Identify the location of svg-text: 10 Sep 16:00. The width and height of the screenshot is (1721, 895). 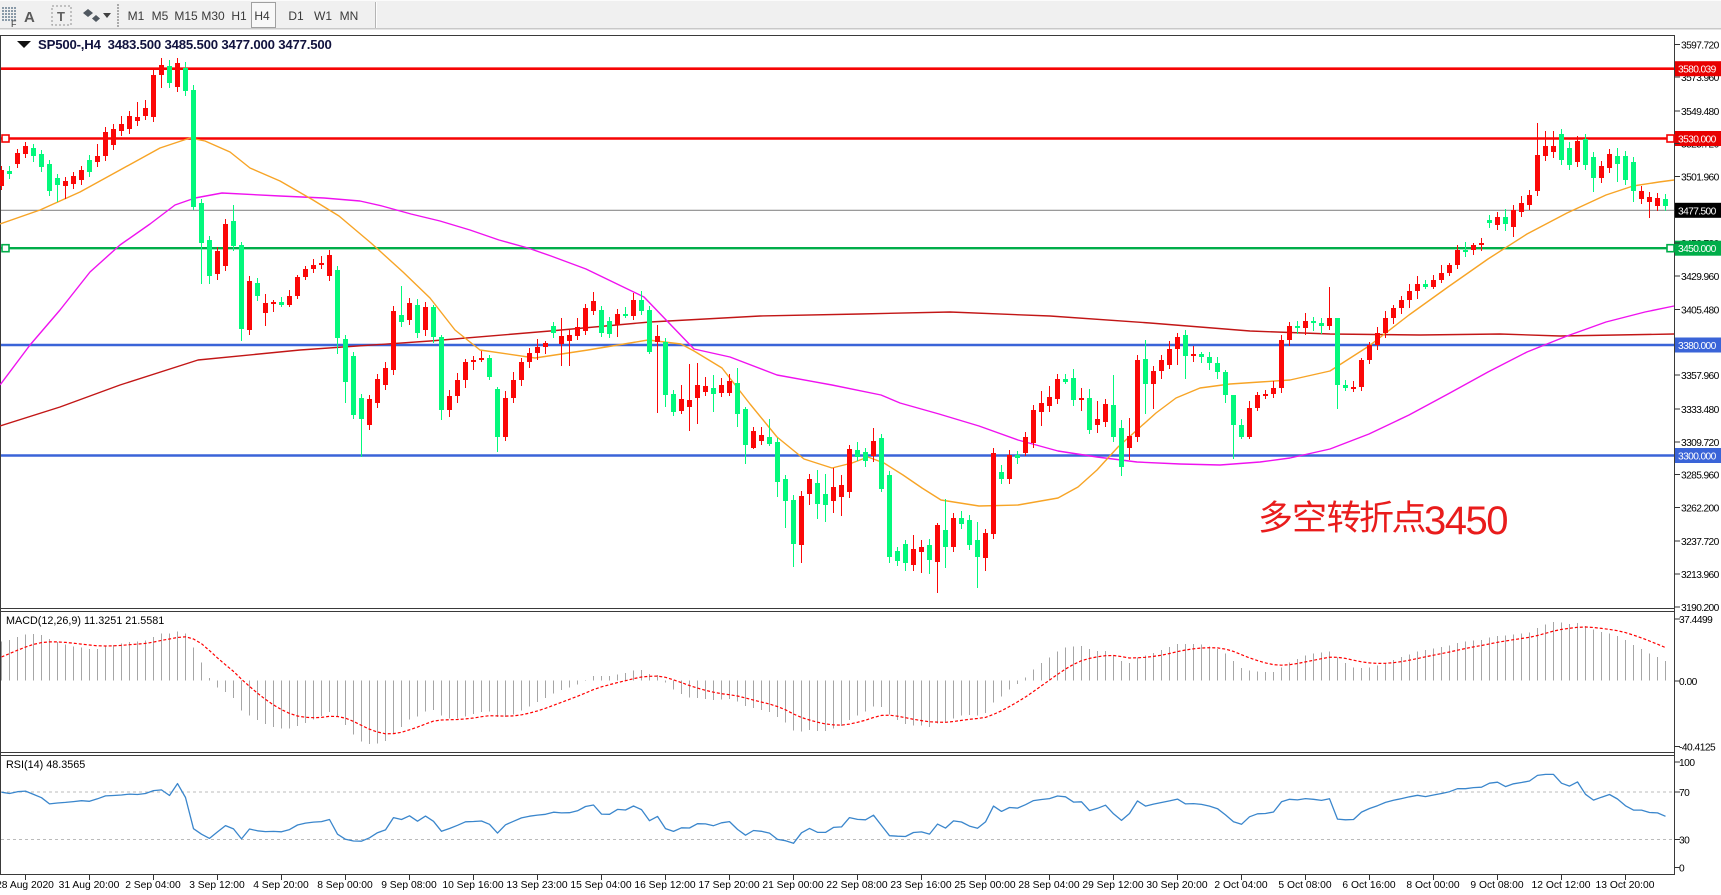
(473, 885).